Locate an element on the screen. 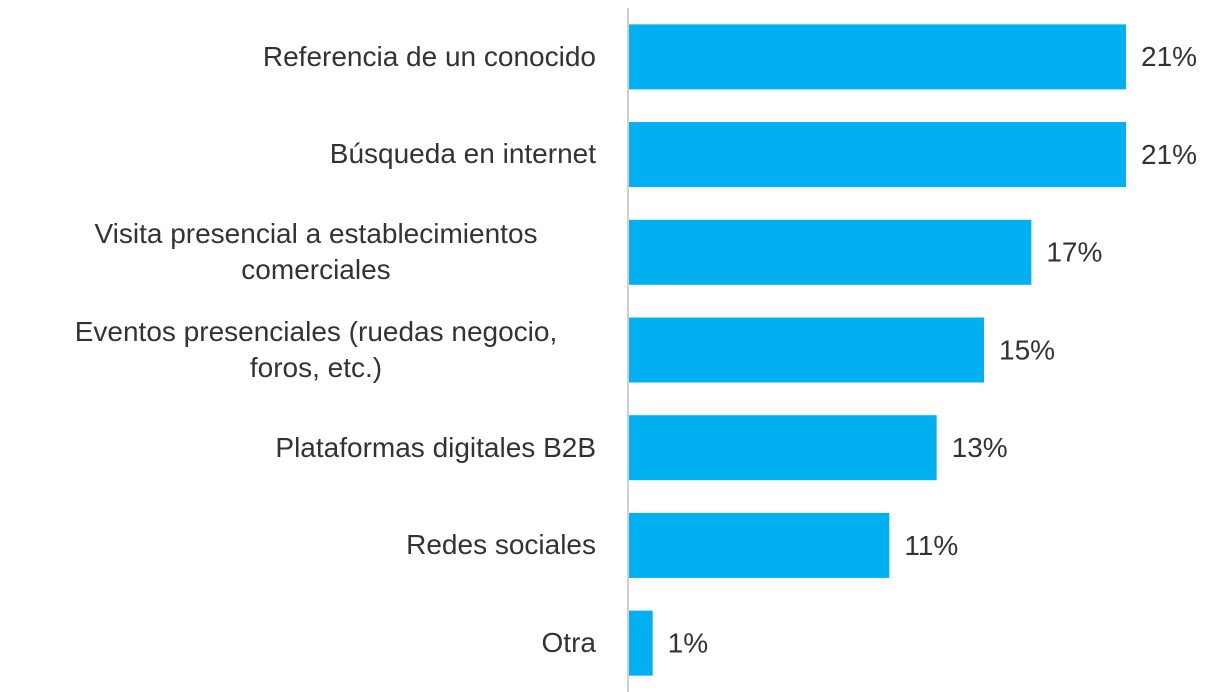 The height and width of the screenshot is (692, 1215). category-label: Otra is located at coordinates (568, 642).